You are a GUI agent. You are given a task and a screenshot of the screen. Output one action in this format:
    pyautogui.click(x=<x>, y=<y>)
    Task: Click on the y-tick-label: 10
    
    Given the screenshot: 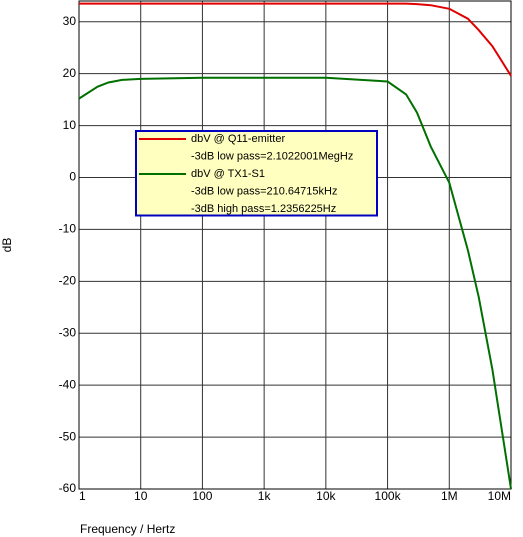 What is the action you would take?
    pyautogui.click(x=70, y=125)
    